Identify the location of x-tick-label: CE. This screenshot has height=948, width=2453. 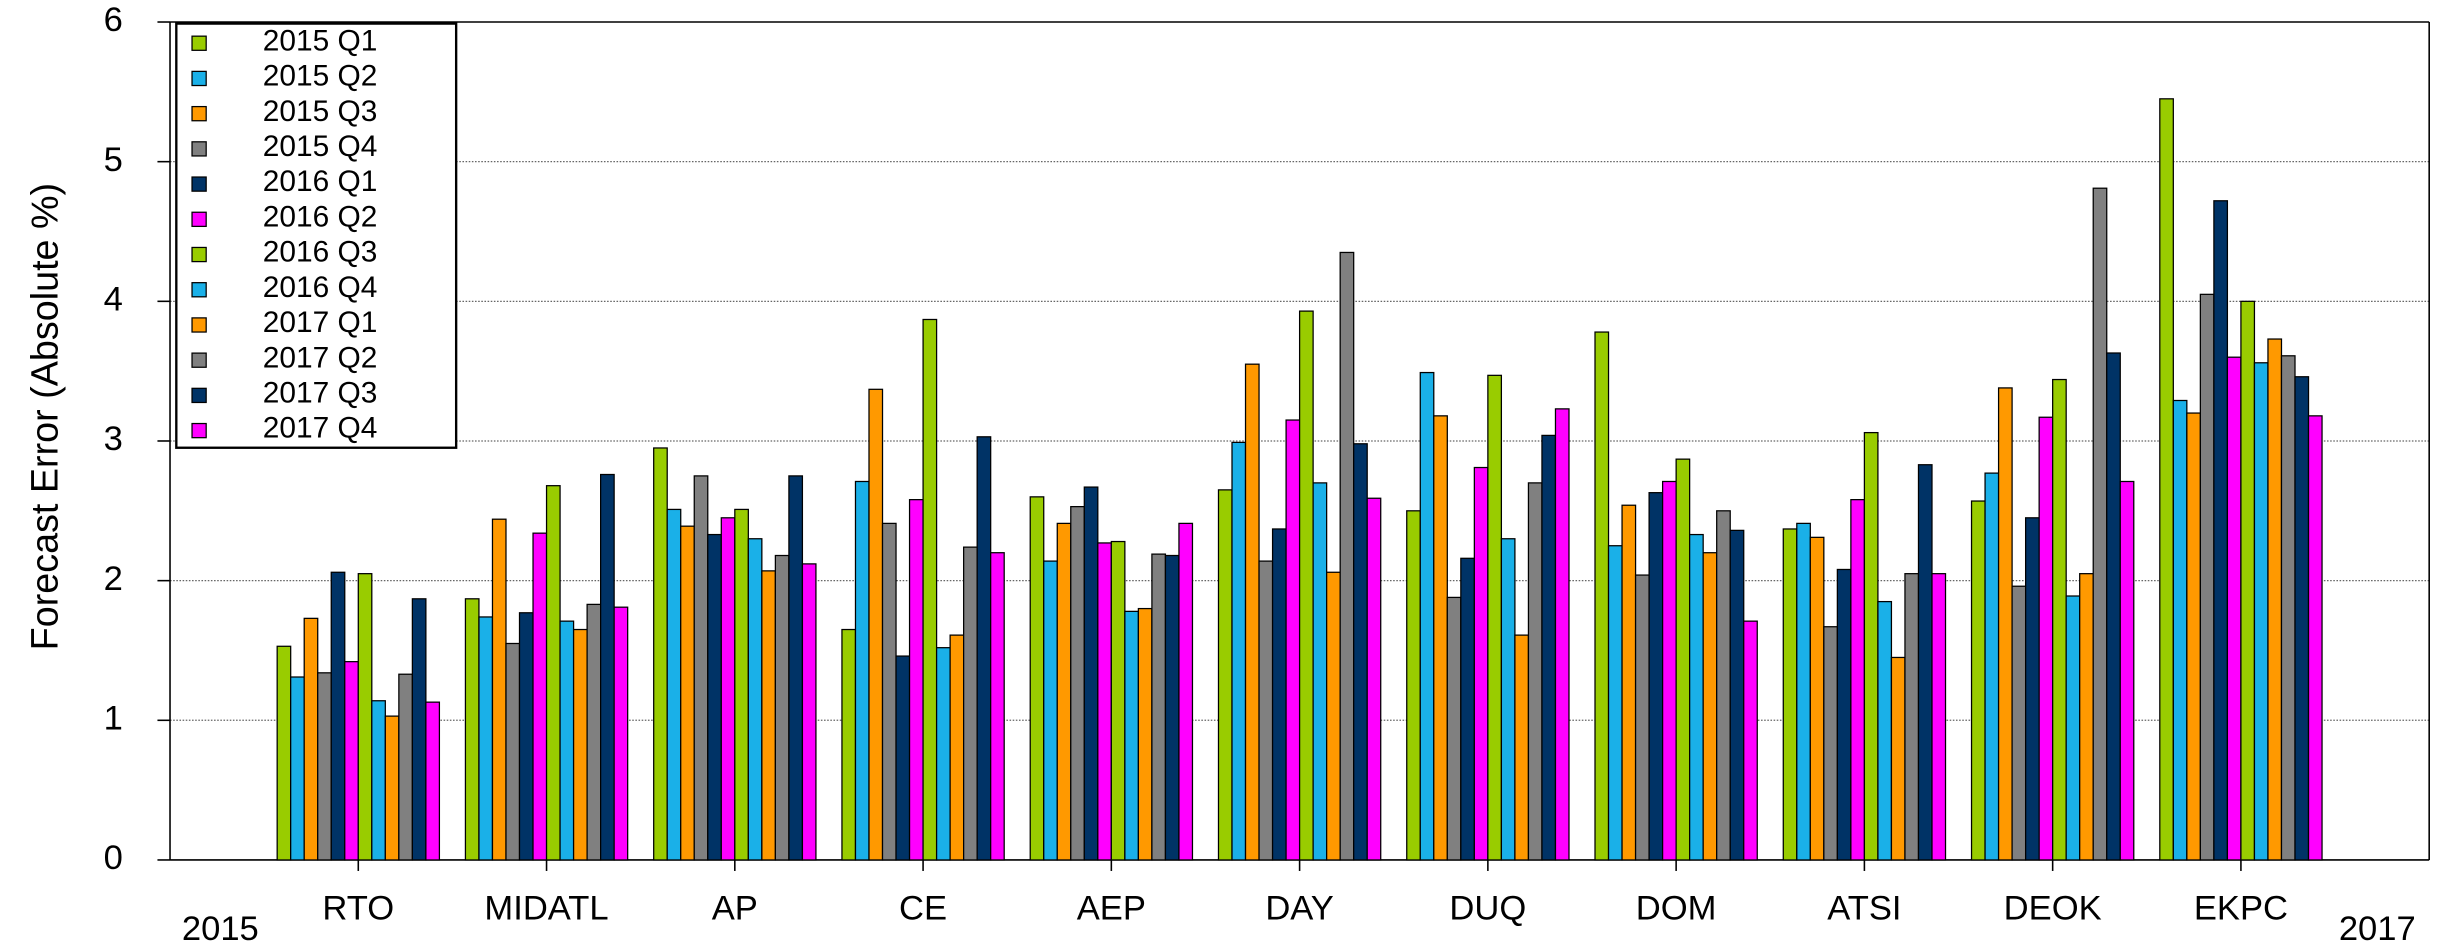
(923, 908).